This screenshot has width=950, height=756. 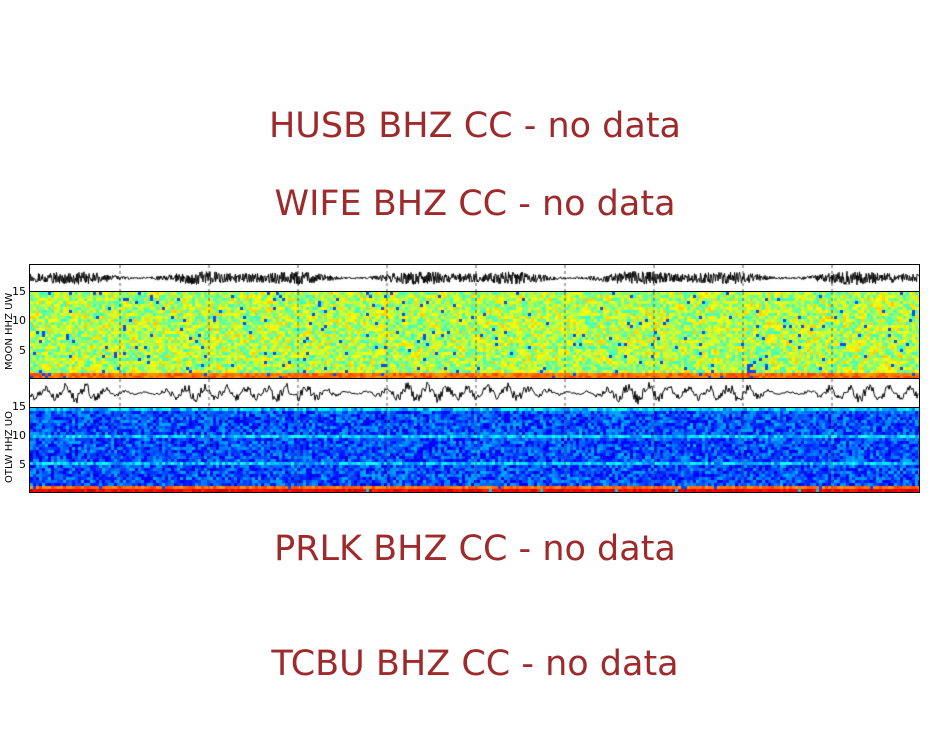 What do you see at coordinates (474, 393) in the screenshot?
I see `trace-otlw` at bounding box center [474, 393].